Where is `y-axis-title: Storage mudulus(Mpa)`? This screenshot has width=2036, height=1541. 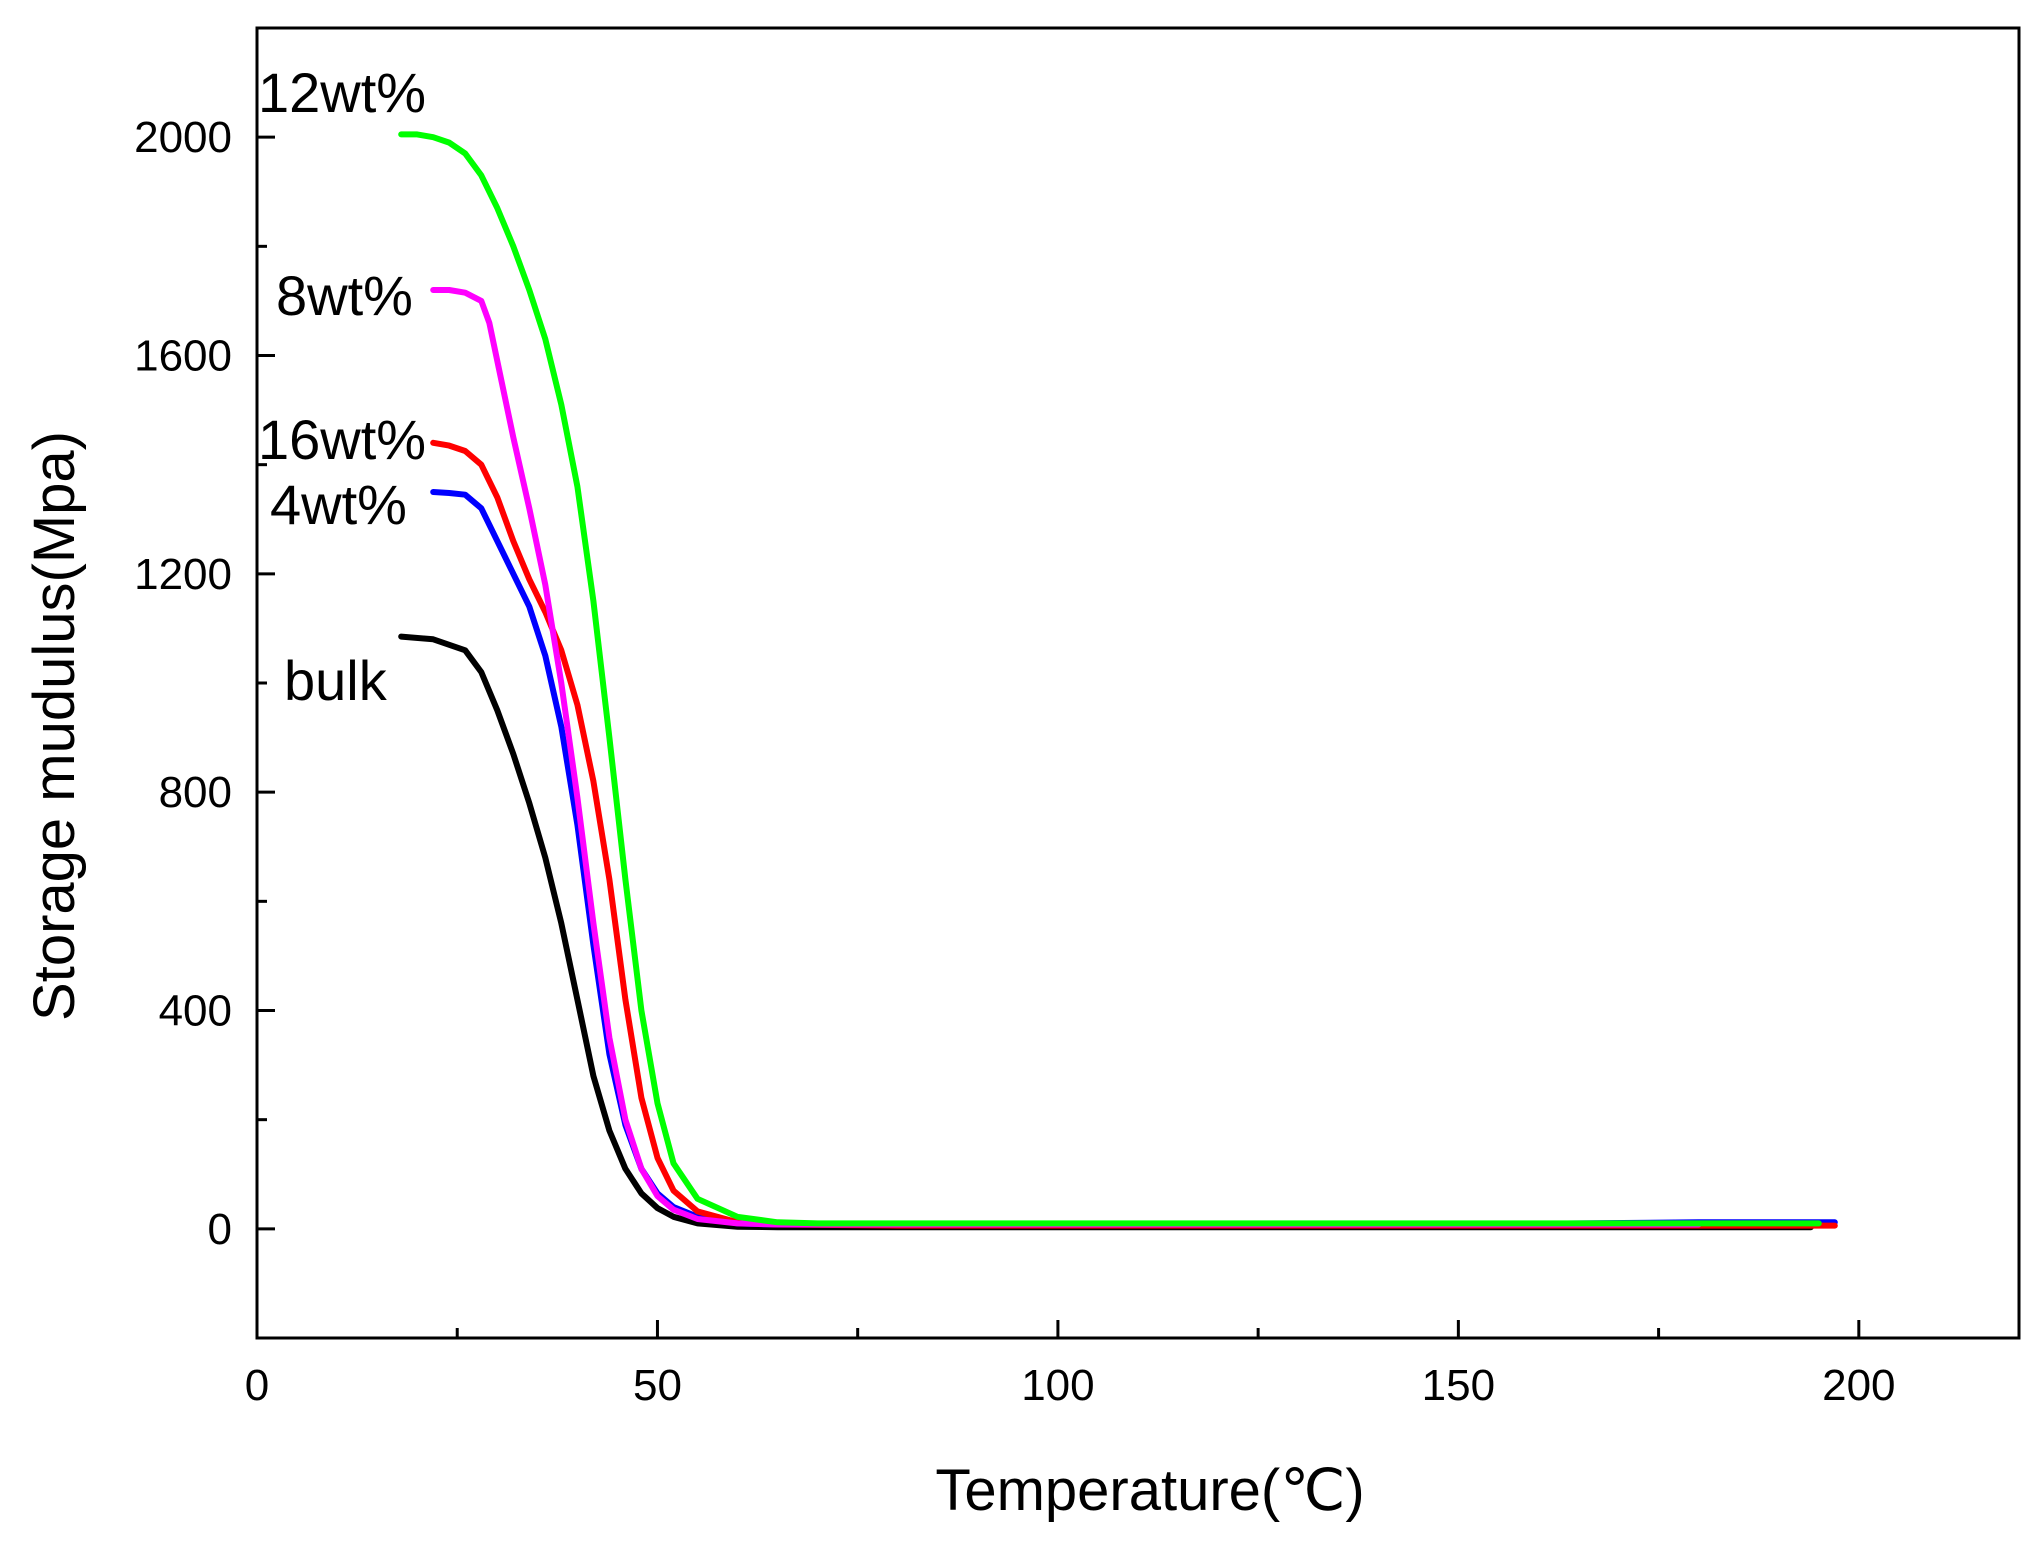
y-axis-title: Storage mudulus(Mpa) is located at coordinates (54, 726).